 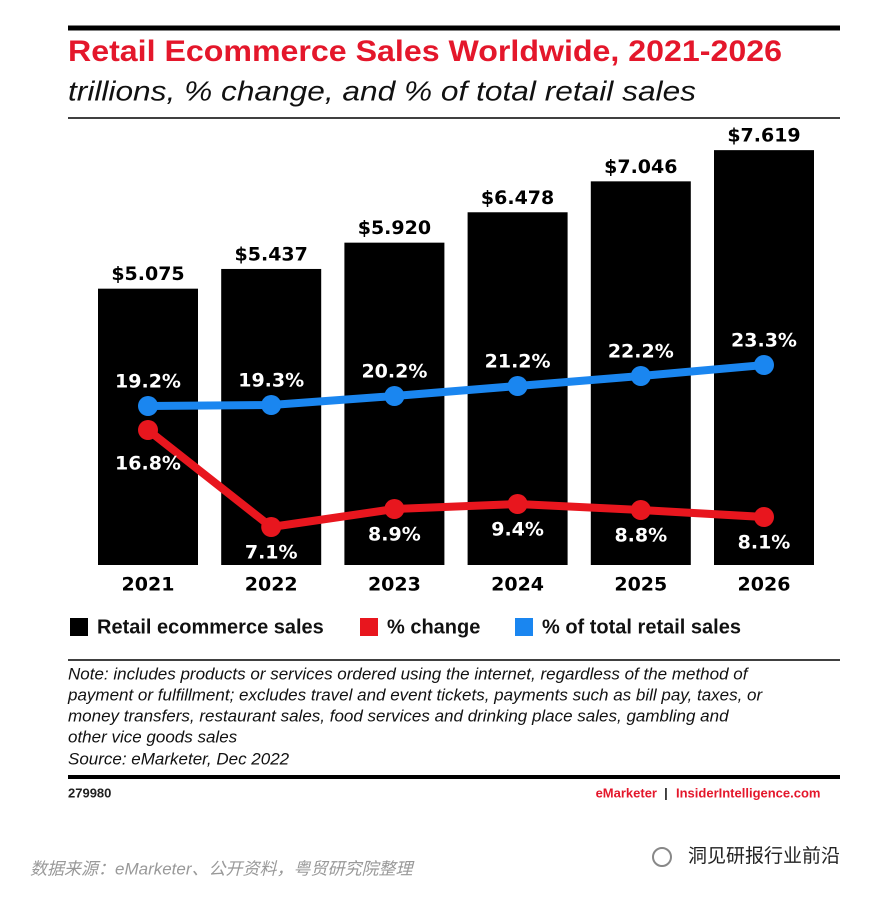 I want to click on legend-label: Retail ecommerce sales, so click(x=210, y=627).